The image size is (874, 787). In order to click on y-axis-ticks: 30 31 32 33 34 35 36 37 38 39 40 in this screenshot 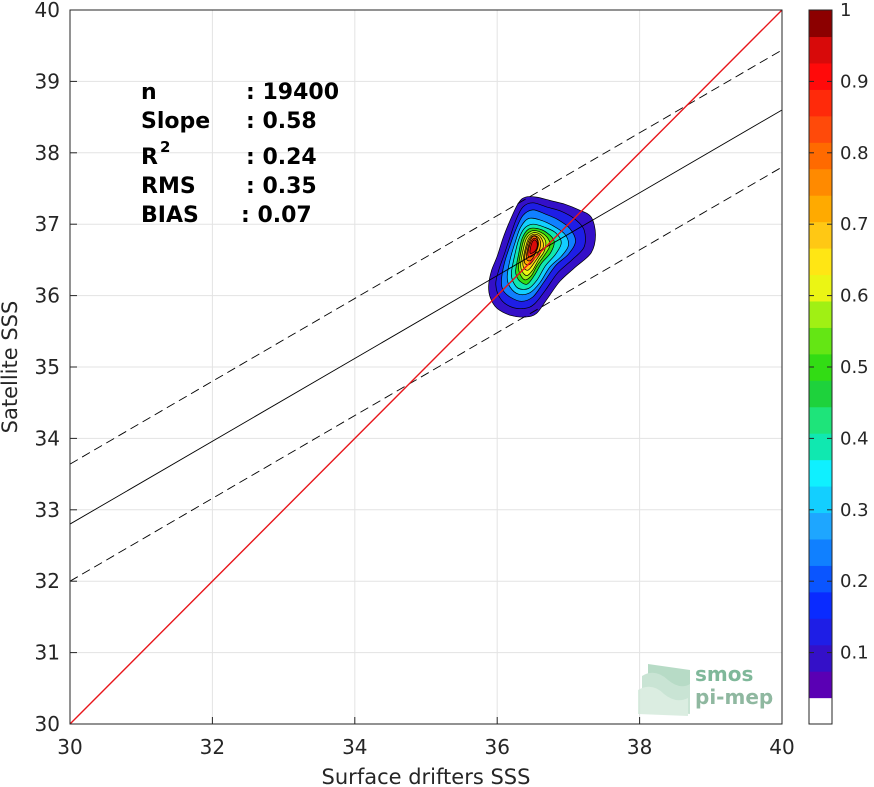, I will do `click(56, 368)`.